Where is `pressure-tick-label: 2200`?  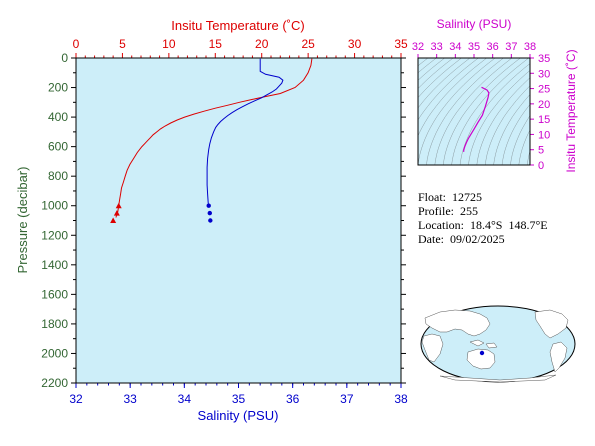
pressure-tick-label: 2200 is located at coordinates (54, 383).